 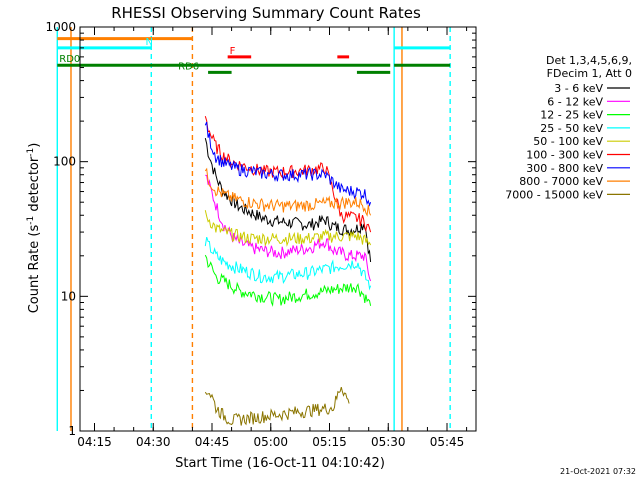 What do you see at coordinates (589, 73) in the screenshot?
I see `legend-header-1: FDecim 1, Att 0` at bounding box center [589, 73].